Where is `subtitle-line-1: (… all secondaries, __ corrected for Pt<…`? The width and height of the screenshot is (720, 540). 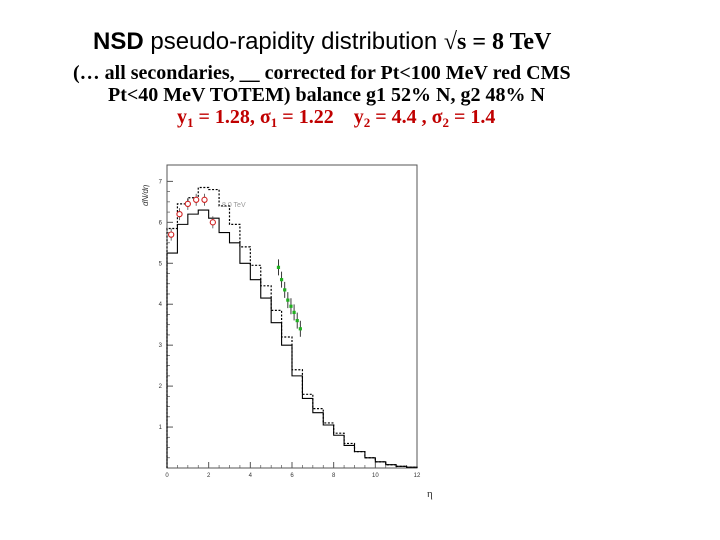 subtitle-line-1: (… all secondaries, __ corrected for Pt<… is located at coordinates (322, 73).